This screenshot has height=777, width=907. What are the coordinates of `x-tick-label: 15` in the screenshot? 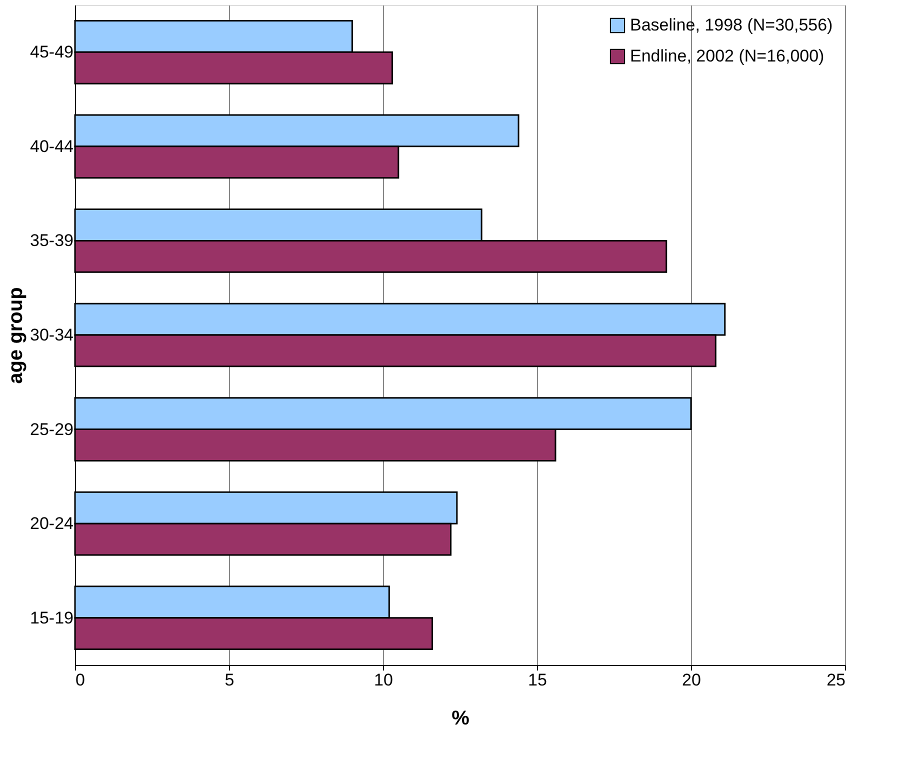 It's located at (537, 680).